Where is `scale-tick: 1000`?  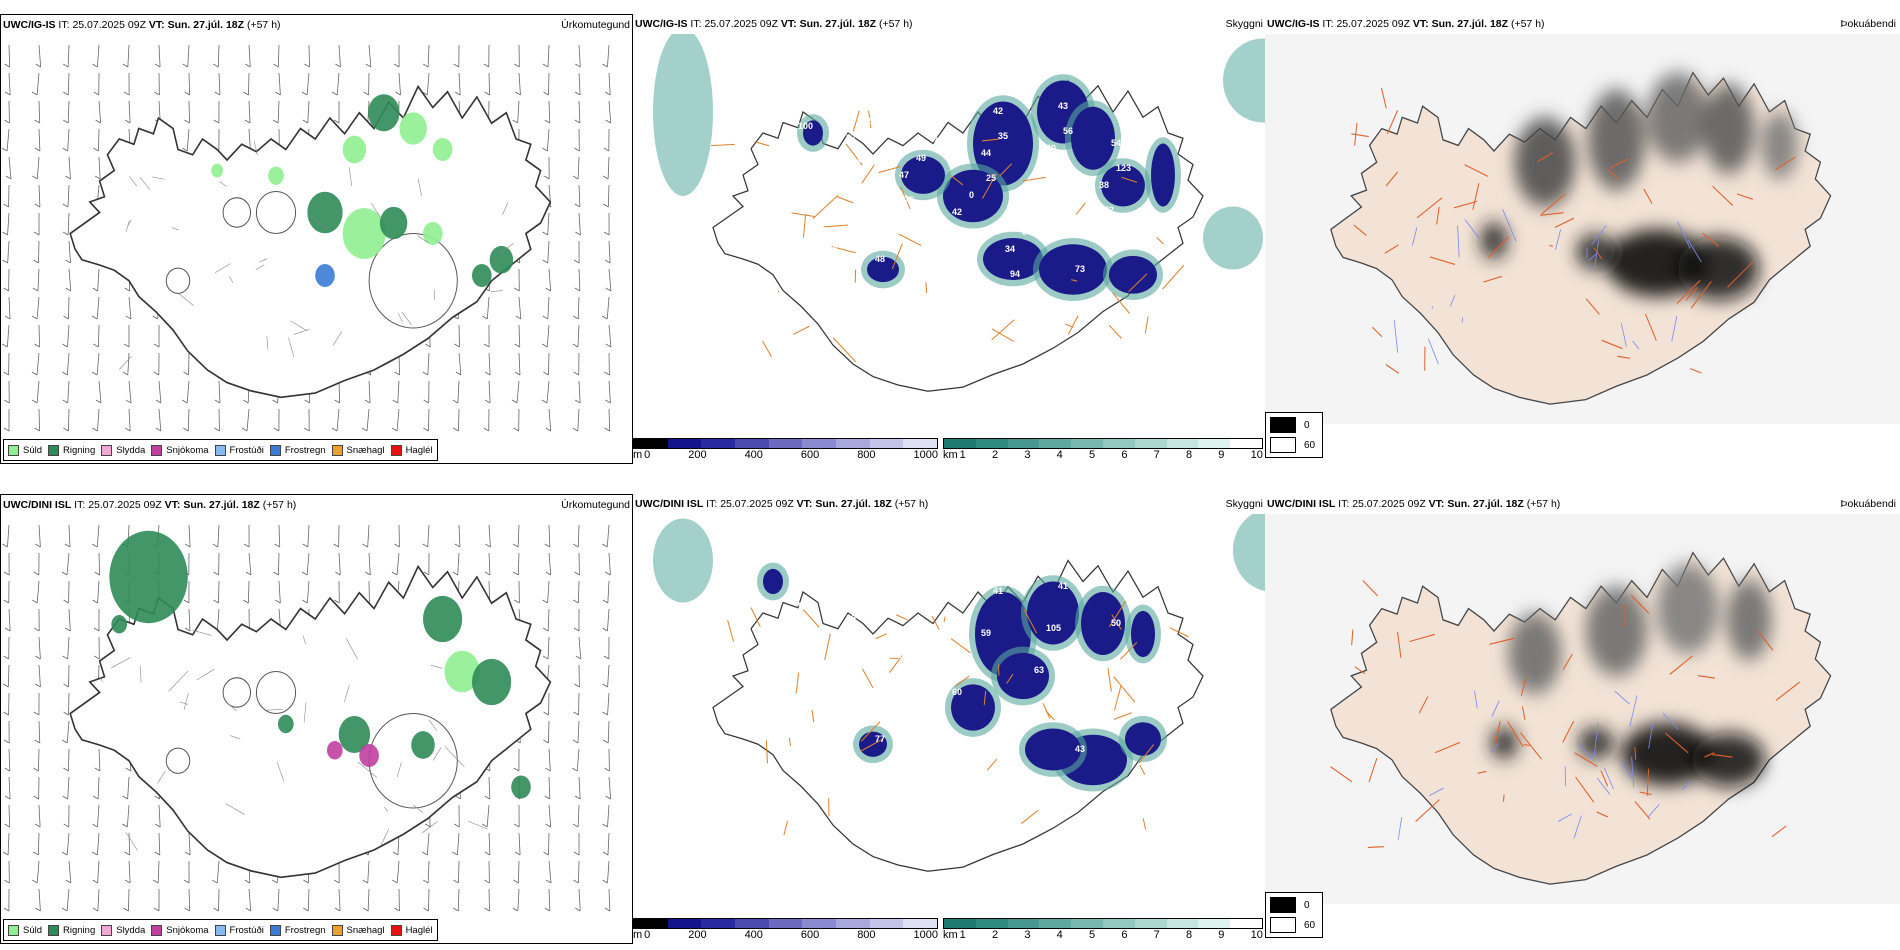
scale-tick: 1000 is located at coordinates (925, 455).